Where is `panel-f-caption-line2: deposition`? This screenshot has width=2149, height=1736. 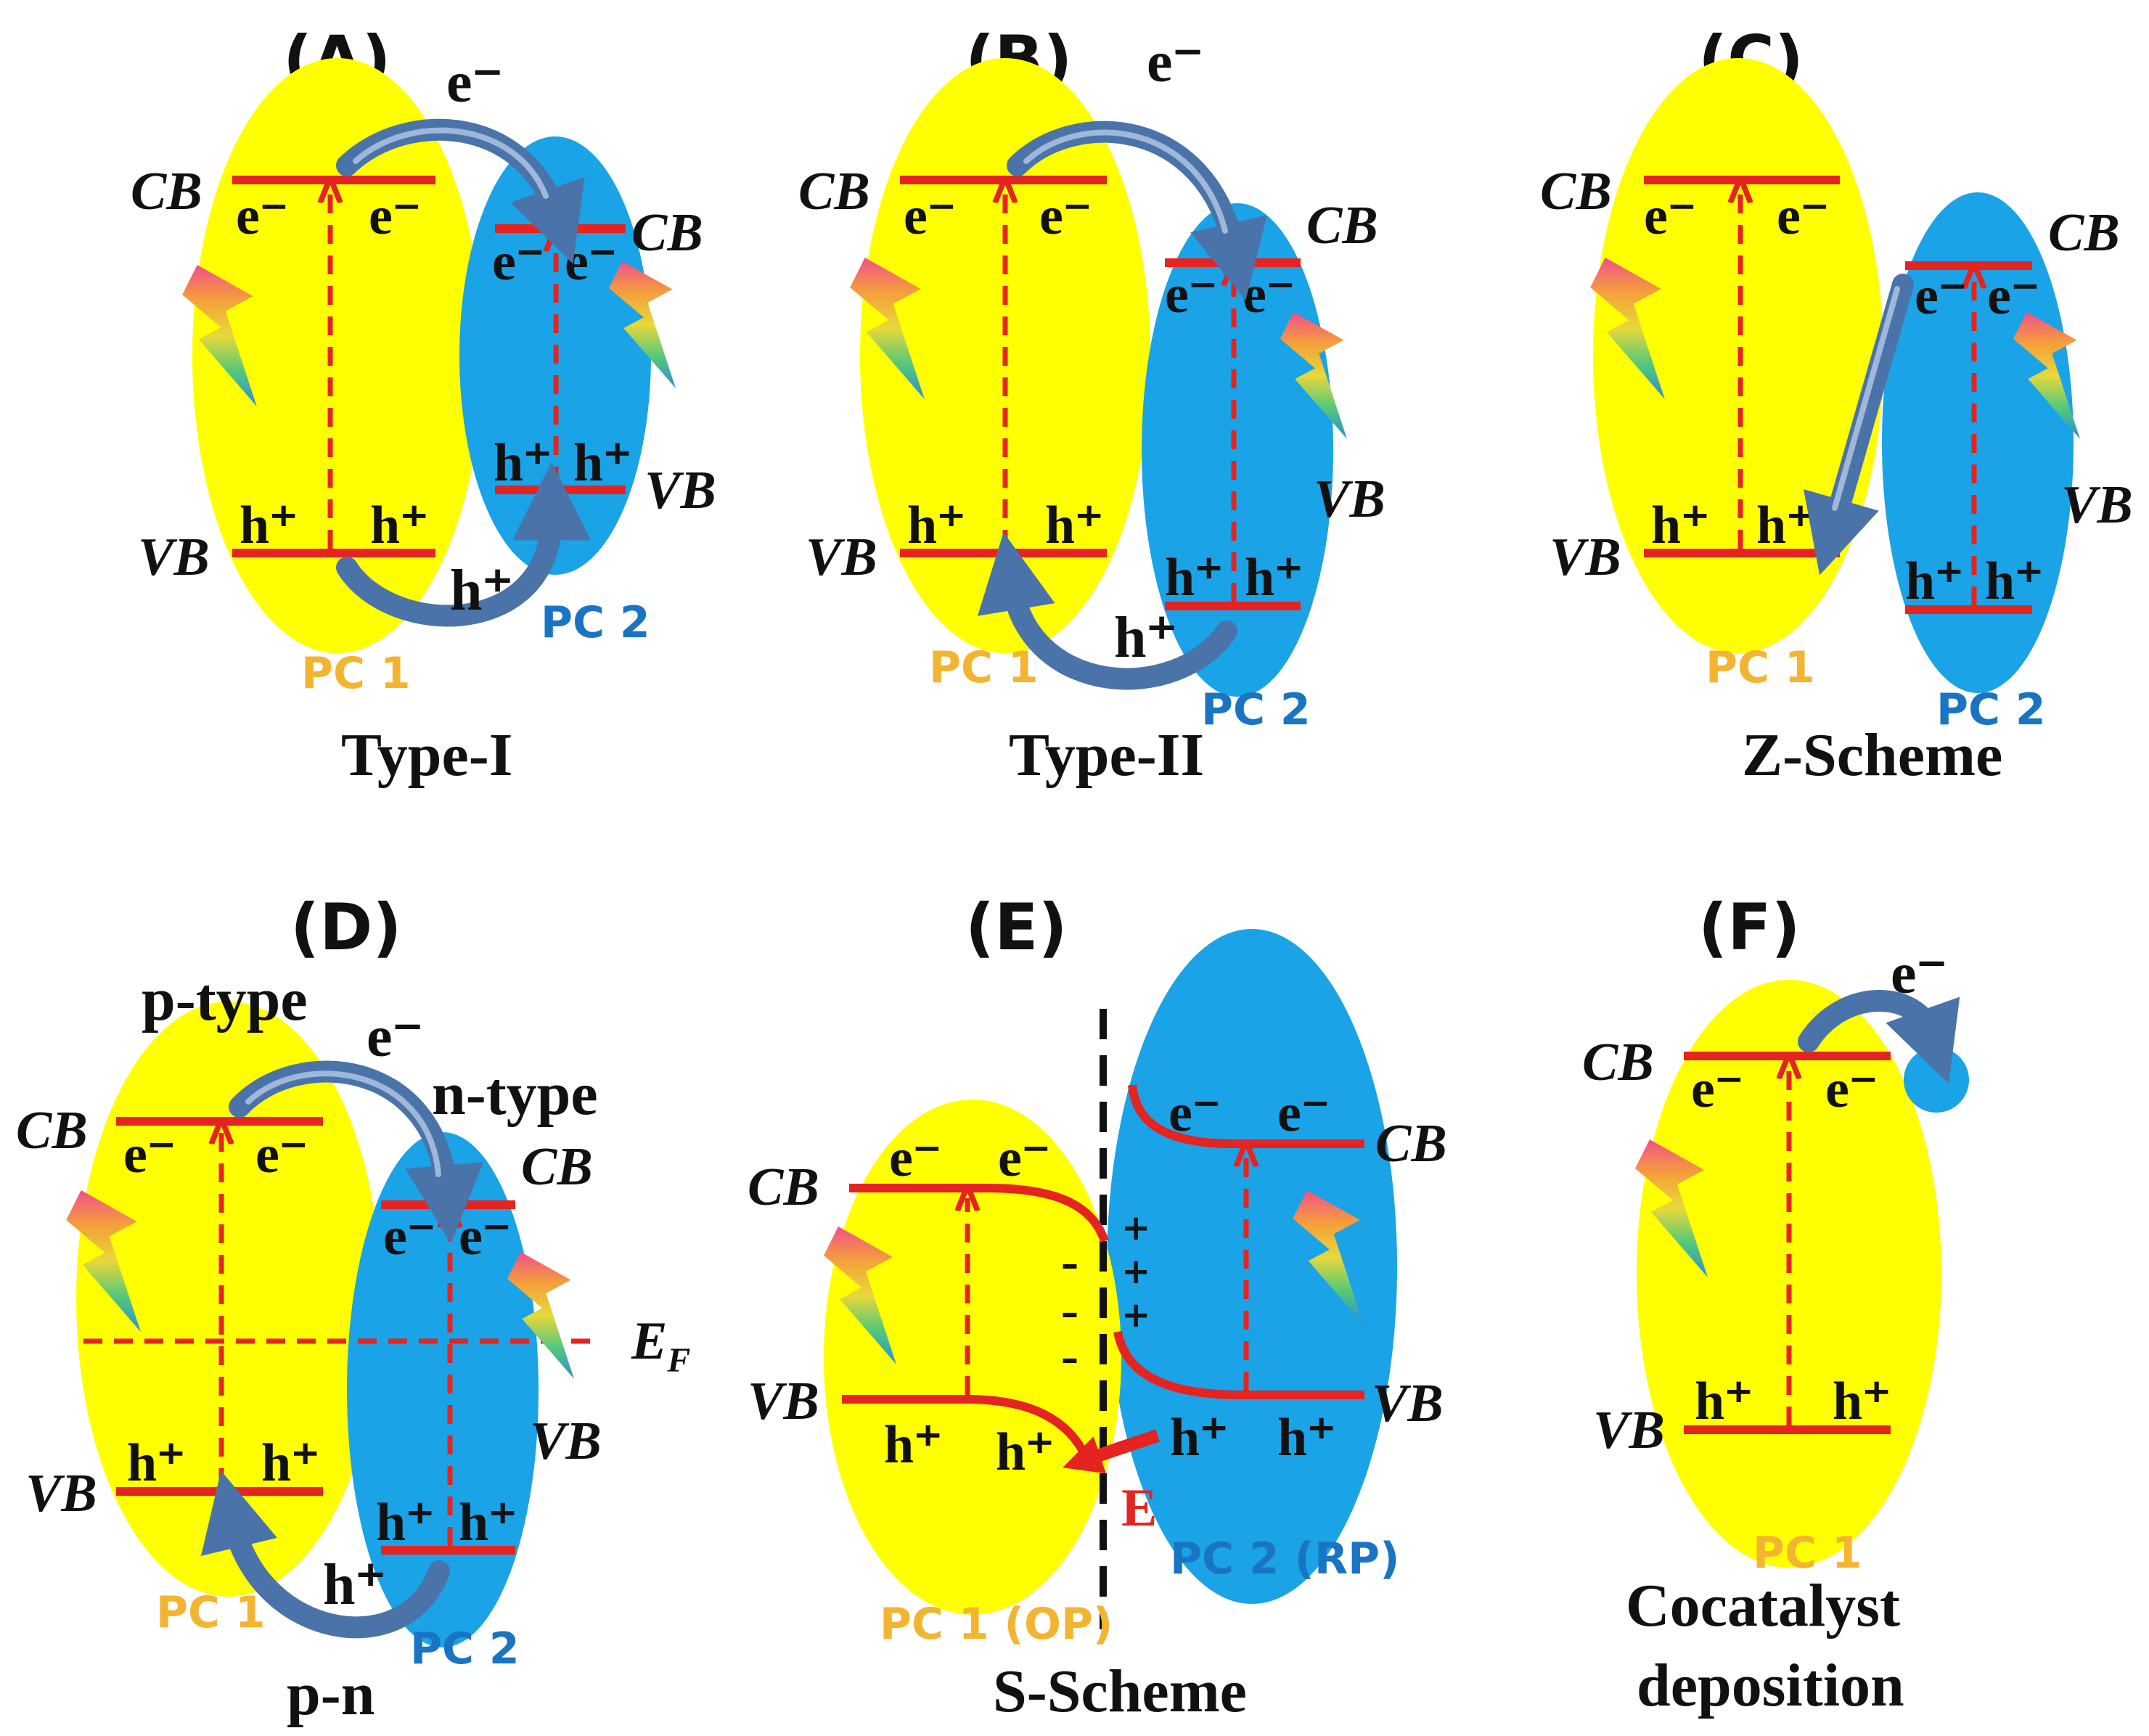
panel-f-caption-line2: deposition is located at coordinates (1770, 1685).